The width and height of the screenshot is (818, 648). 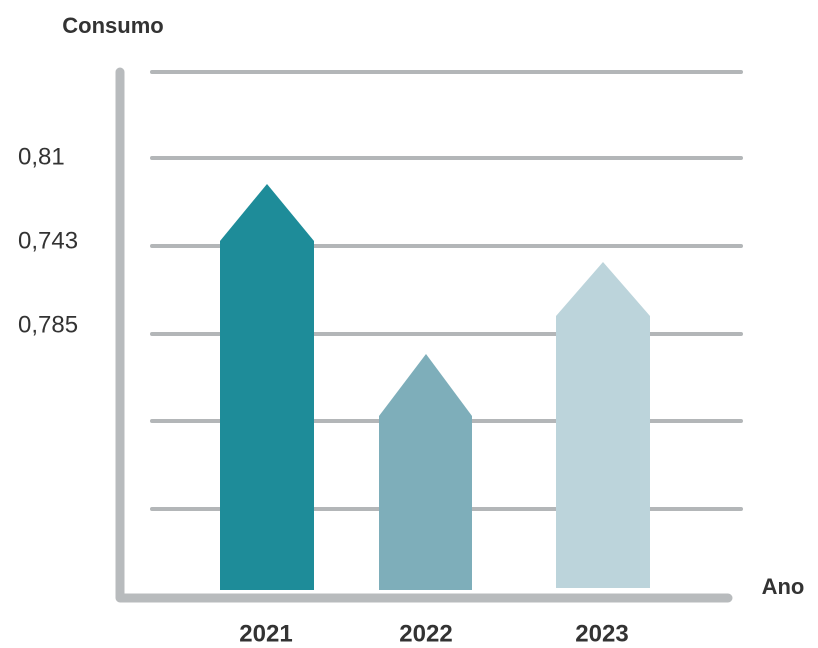 I want to click on y-label: 0,743, so click(x=48, y=240).